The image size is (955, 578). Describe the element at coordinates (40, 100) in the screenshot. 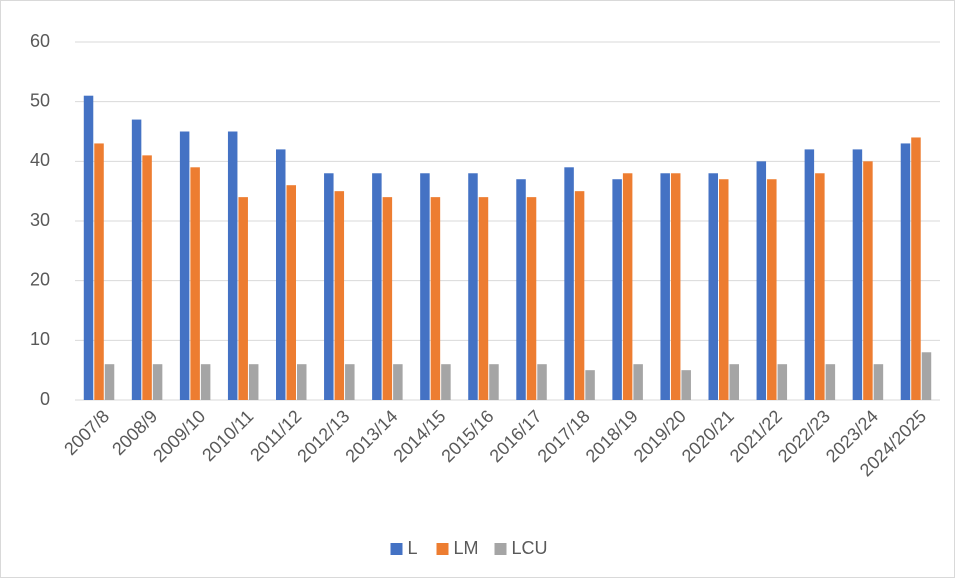

I see `y-tick-label: 50` at that location.